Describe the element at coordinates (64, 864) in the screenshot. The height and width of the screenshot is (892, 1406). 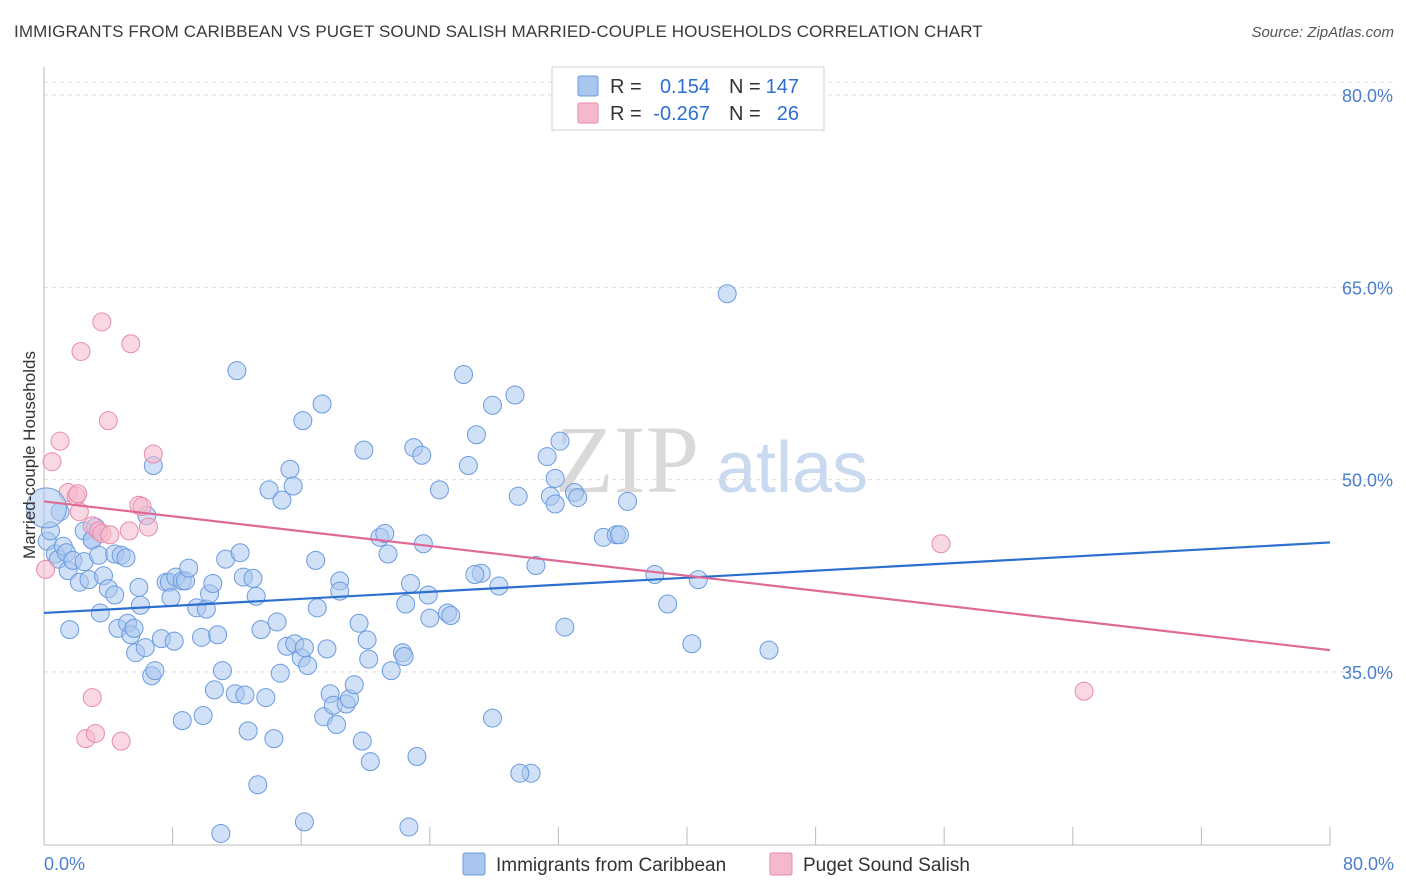
I see `x-tick-label-min: 0.0%` at that location.